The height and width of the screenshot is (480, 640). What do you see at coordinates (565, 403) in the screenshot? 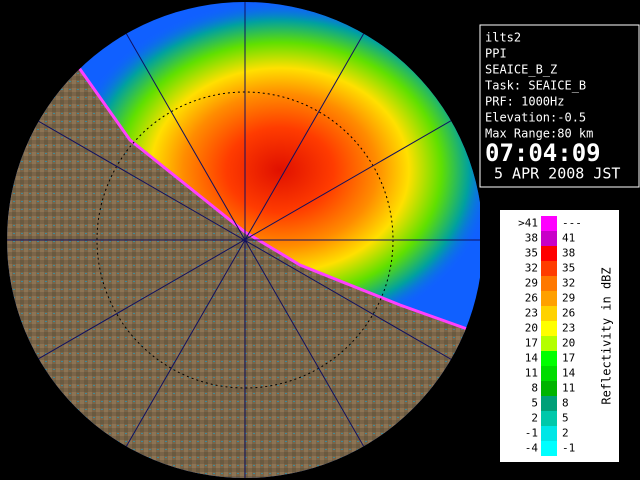
I see `legend-high: 8` at bounding box center [565, 403].